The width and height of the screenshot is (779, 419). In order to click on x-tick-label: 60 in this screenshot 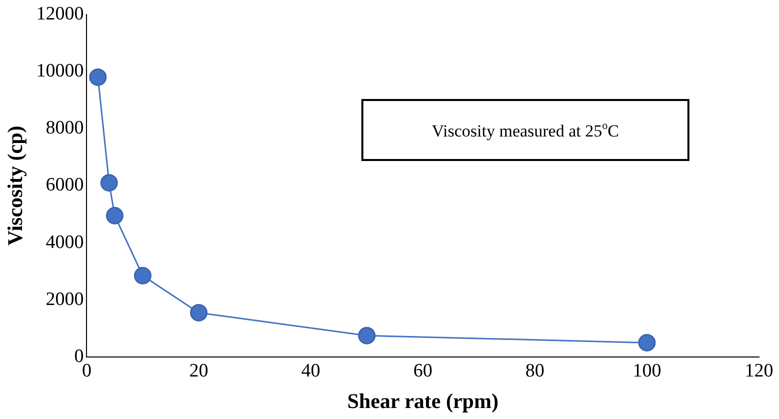, I will do `click(422, 371)`.